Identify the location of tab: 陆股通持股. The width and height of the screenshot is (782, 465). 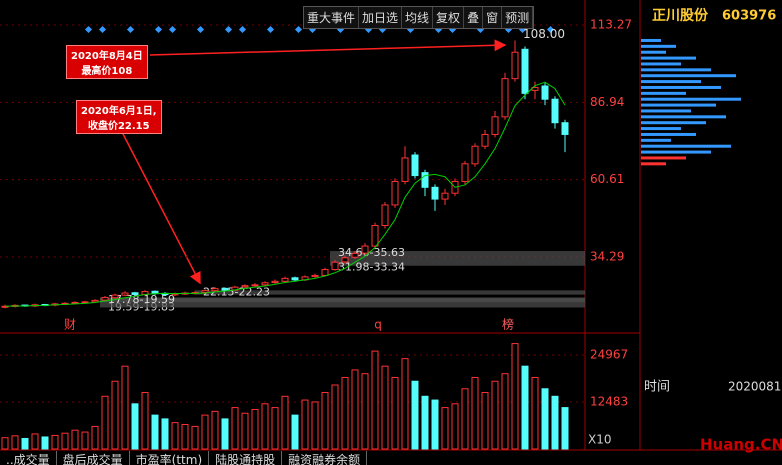
(246, 458).